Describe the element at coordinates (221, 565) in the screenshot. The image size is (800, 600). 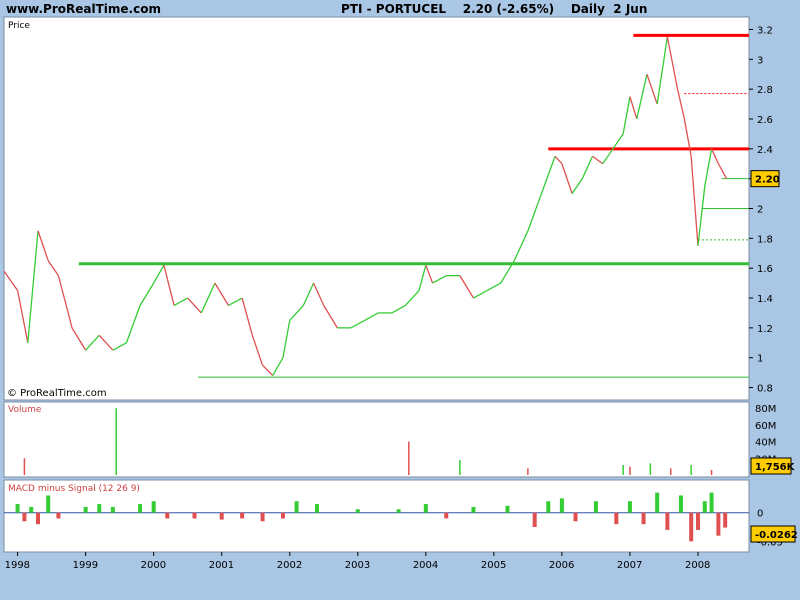
I see `x-axis-tick-label: 2001` at that location.